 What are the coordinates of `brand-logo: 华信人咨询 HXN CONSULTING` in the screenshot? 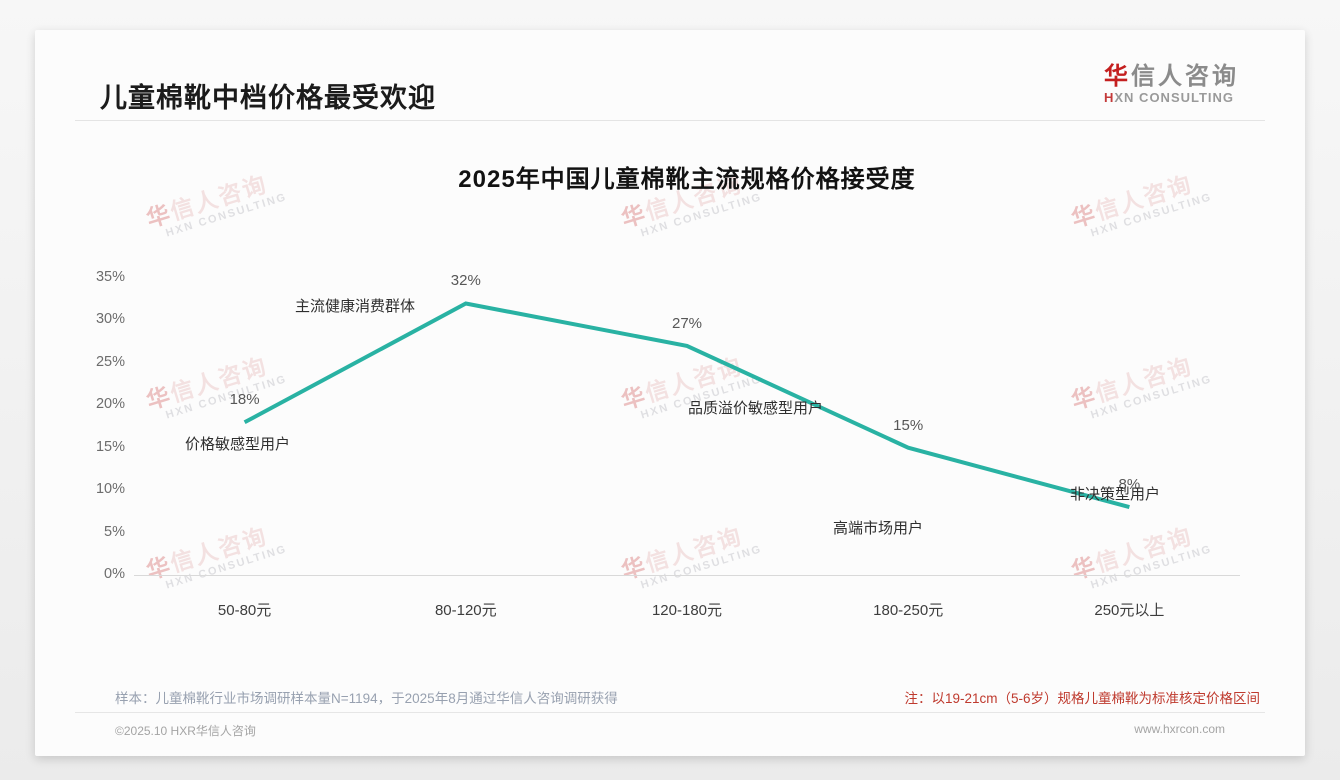 It's located at (1171, 84).